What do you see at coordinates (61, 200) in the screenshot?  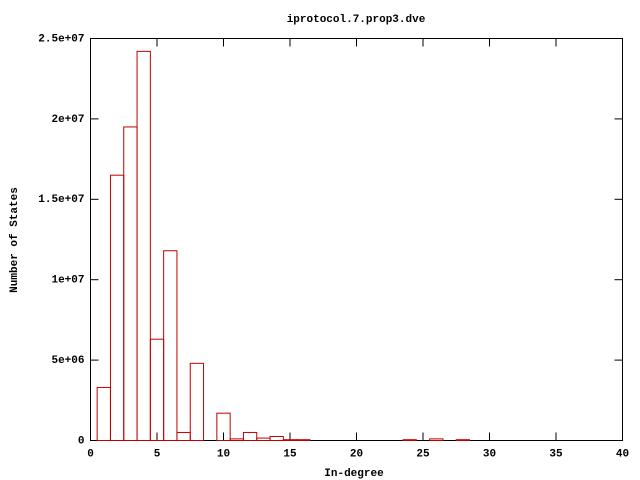 I see `y-tick-label: 1.5e+07` at bounding box center [61, 200].